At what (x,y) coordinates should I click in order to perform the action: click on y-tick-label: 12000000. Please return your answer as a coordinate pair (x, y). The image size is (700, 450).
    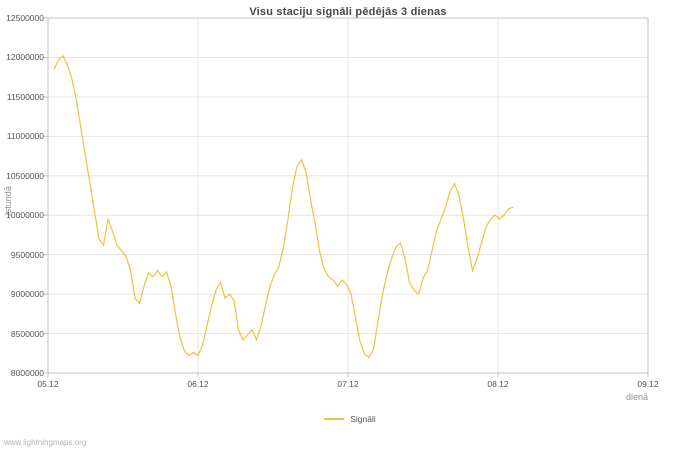
    Looking at the image, I should click on (25, 57).